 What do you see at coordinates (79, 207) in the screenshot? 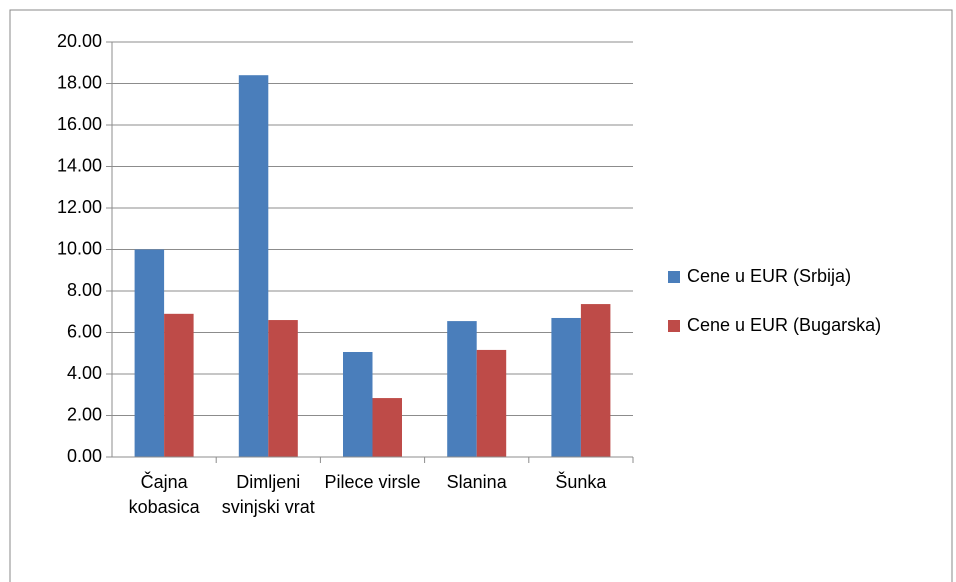
I see `y-tick-label: 12.00` at bounding box center [79, 207].